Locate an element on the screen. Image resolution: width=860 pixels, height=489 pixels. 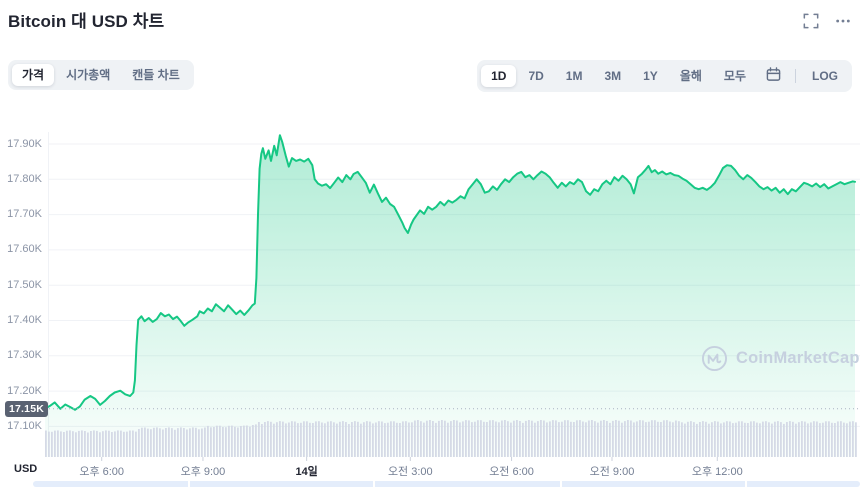
current-price-badge: 17.15K is located at coordinates (26, 409).